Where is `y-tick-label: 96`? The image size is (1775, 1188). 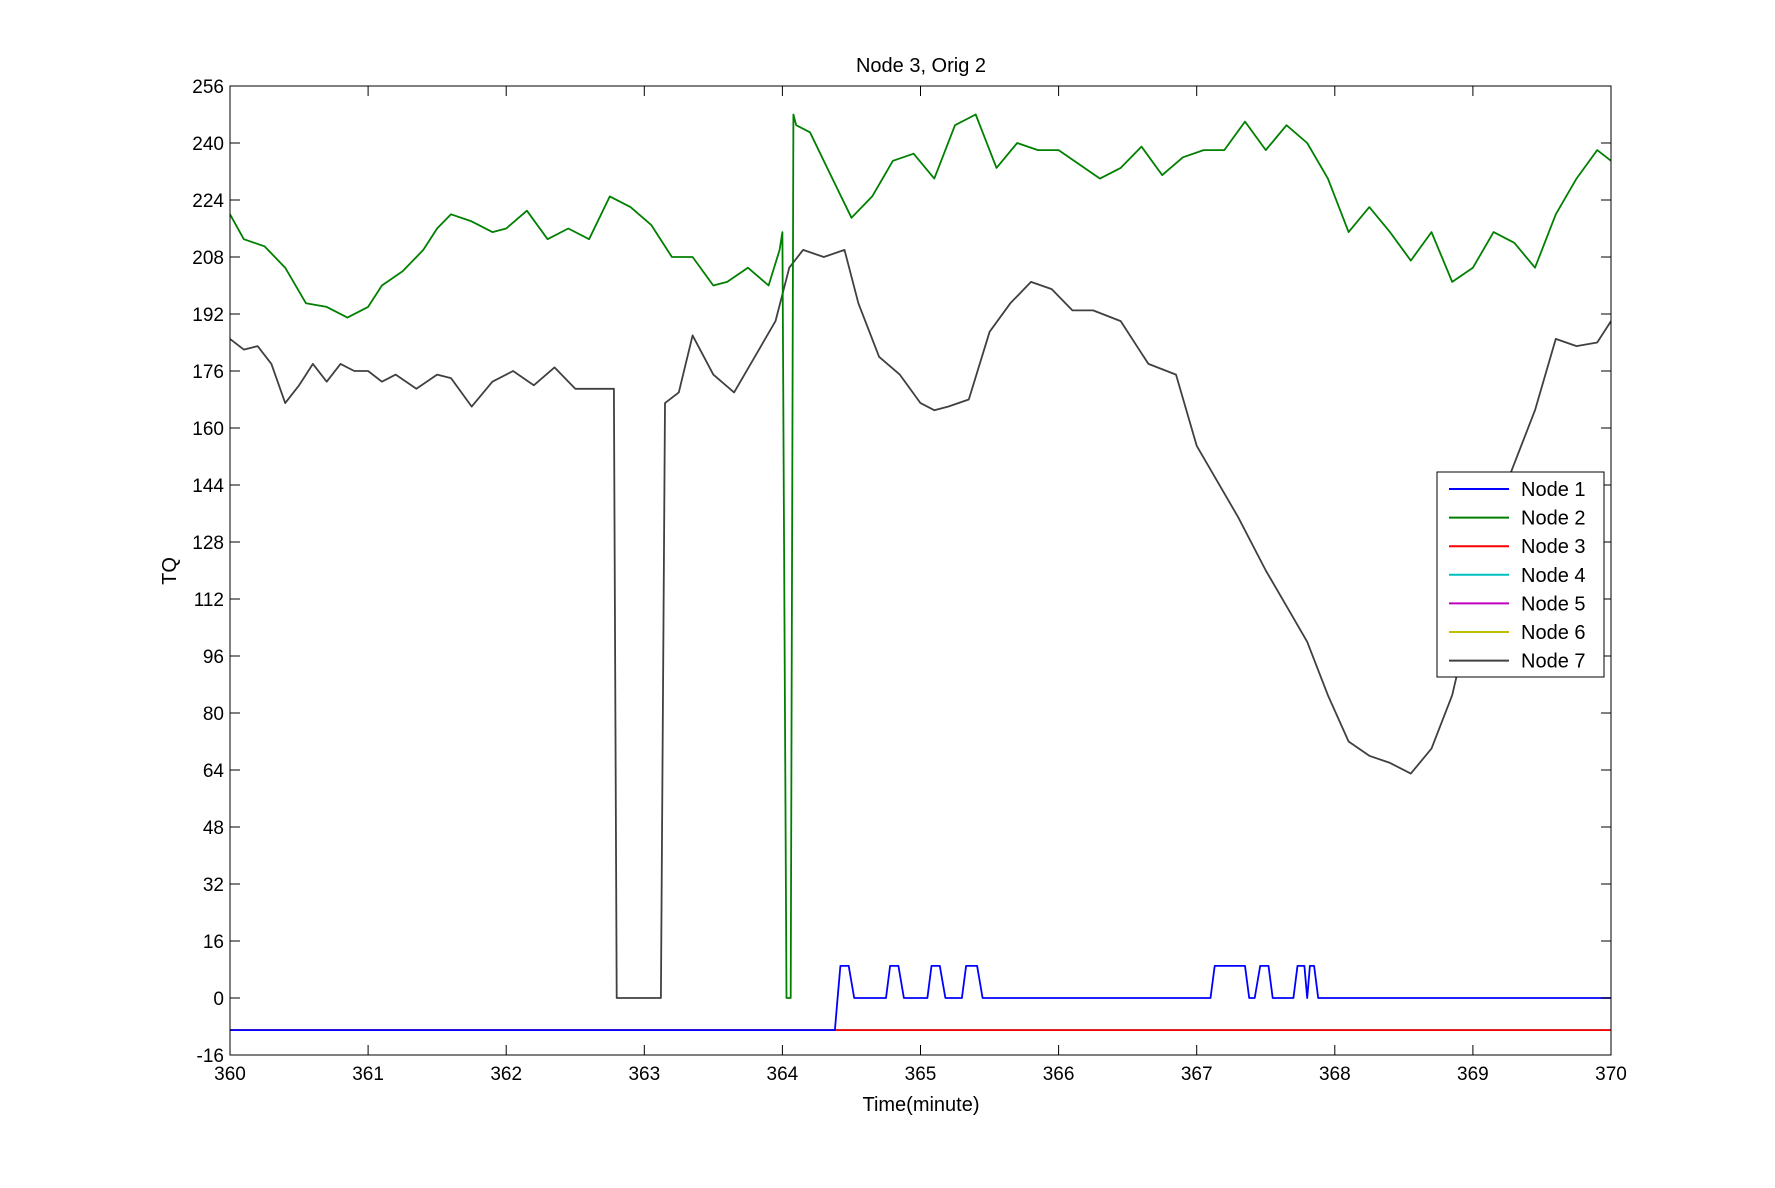
y-tick-label: 96 is located at coordinates (213, 657).